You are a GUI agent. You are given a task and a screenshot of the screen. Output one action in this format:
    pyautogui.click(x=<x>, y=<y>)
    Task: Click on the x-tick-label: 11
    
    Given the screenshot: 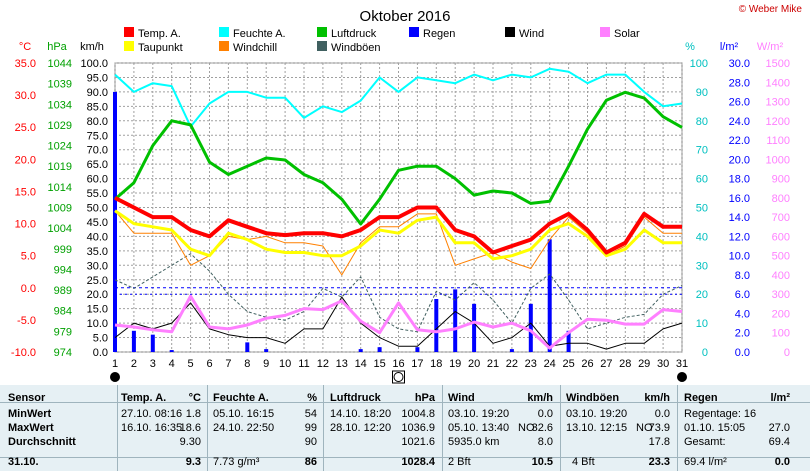 What is the action you would take?
    pyautogui.click(x=303, y=364)
    